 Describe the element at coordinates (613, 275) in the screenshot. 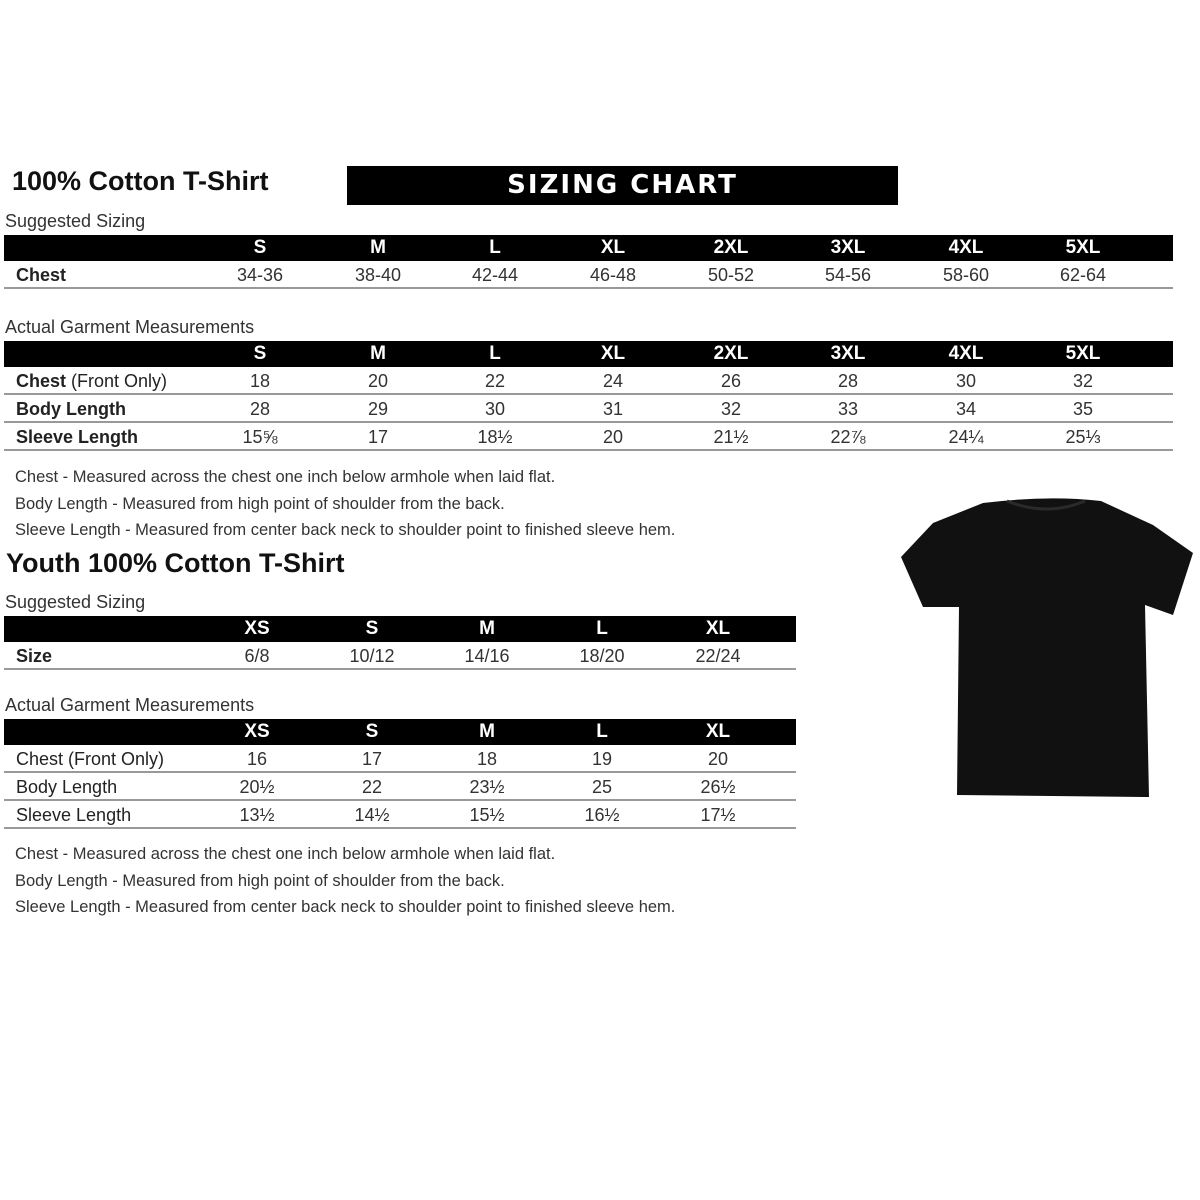

I see `table-cell: 46-48` at that location.